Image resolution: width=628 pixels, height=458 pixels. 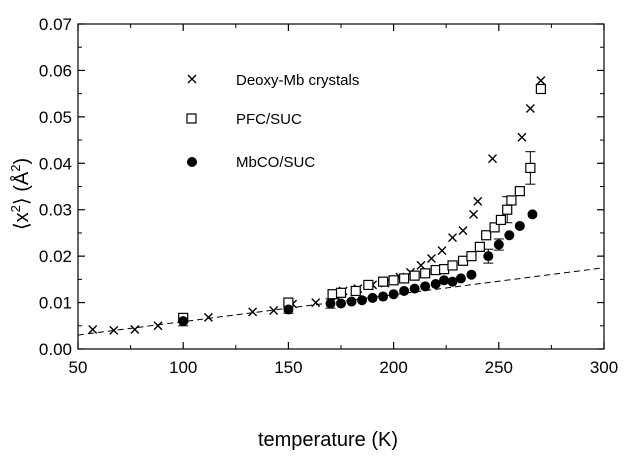 What do you see at coordinates (55, 70) in the screenshot?
I see `y-tick-label: 0.06` at bounding box center [55, 70].